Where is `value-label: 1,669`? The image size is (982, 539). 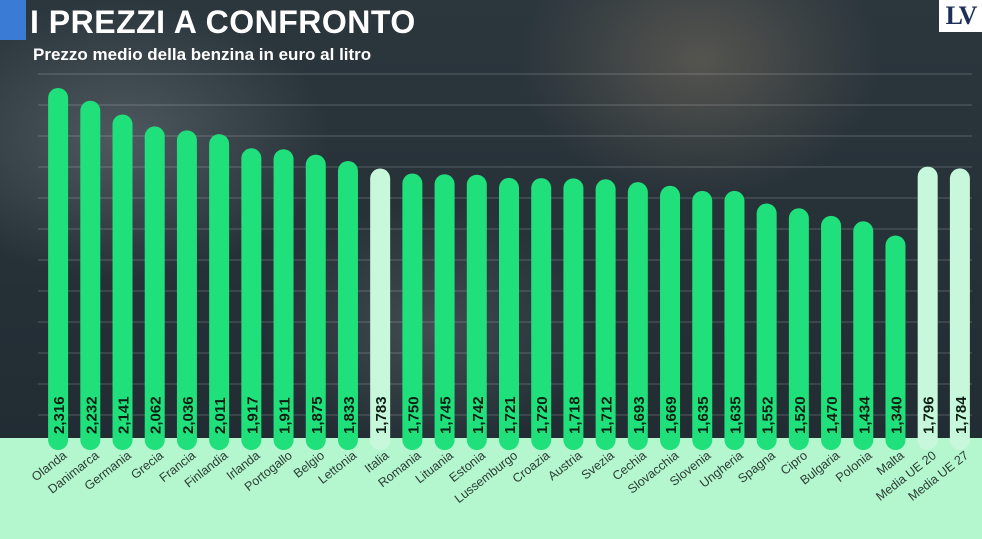 value-label: 1,669 is located at coordinates (671, 415).